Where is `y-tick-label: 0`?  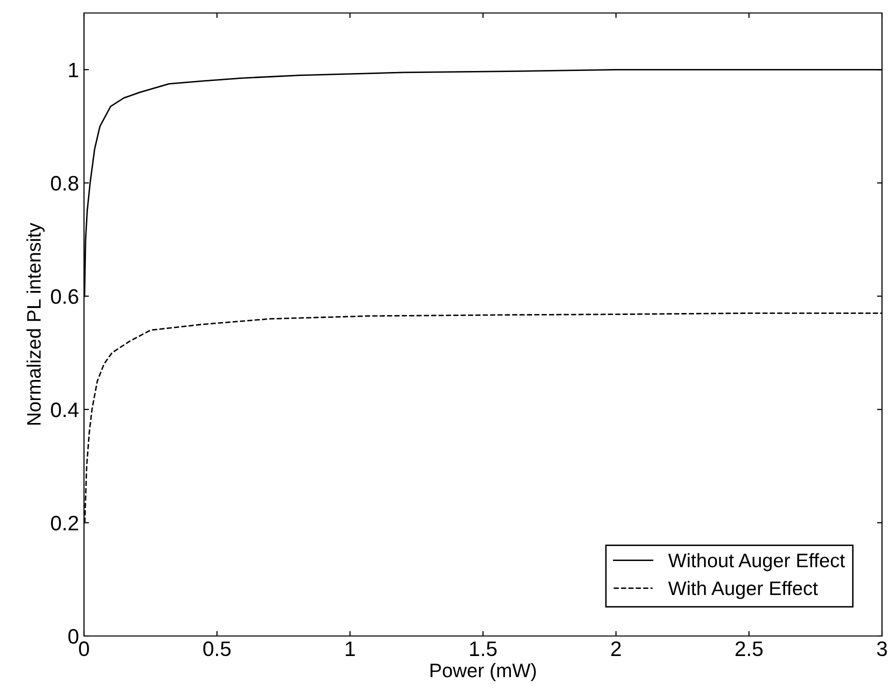 y-tick-label: 0 is located at coordinates (73, 636).